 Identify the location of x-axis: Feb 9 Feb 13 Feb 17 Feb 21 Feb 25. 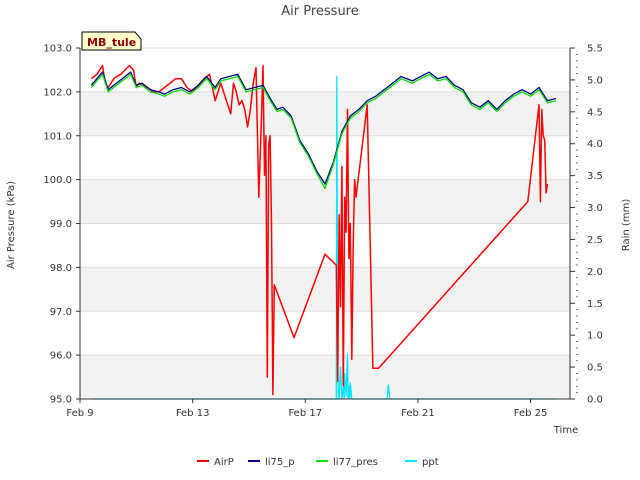
(318, 408).